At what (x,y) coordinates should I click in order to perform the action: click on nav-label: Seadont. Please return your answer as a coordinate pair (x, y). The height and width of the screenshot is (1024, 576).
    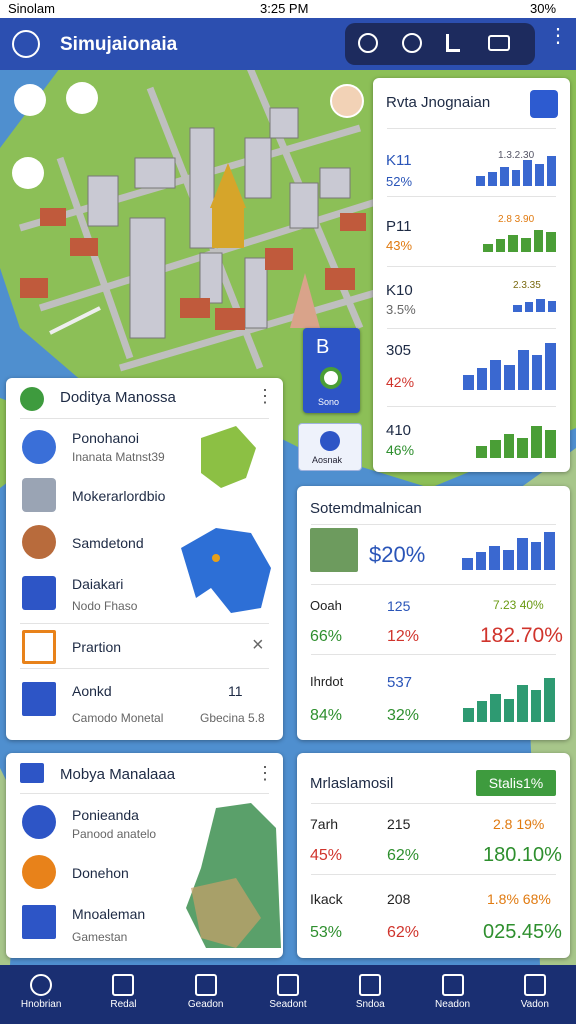
    Looking at the image, I should click on (288, 1004).